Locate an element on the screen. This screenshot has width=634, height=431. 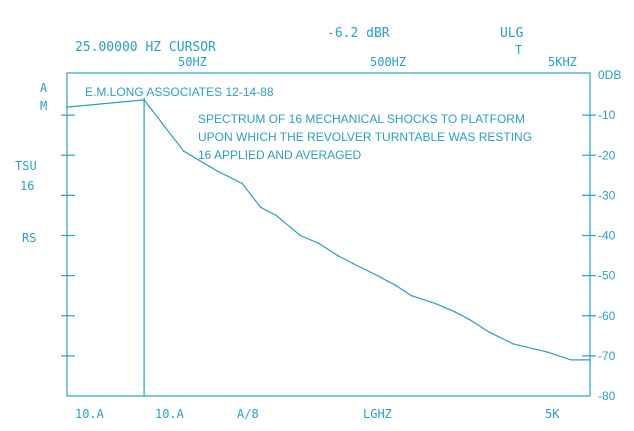
cursor-level-readout: -6.2 dBR is located at coordinates (358, 33).